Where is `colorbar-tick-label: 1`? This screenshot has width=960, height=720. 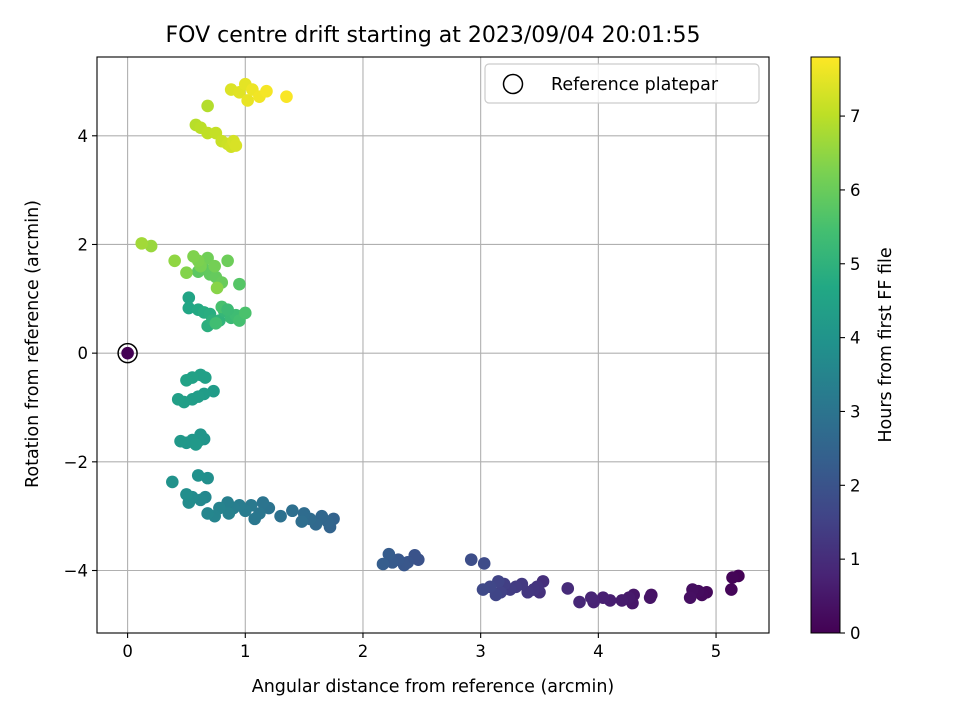
colorbar-tick-label: 1 is located at coordinates (855, 559).